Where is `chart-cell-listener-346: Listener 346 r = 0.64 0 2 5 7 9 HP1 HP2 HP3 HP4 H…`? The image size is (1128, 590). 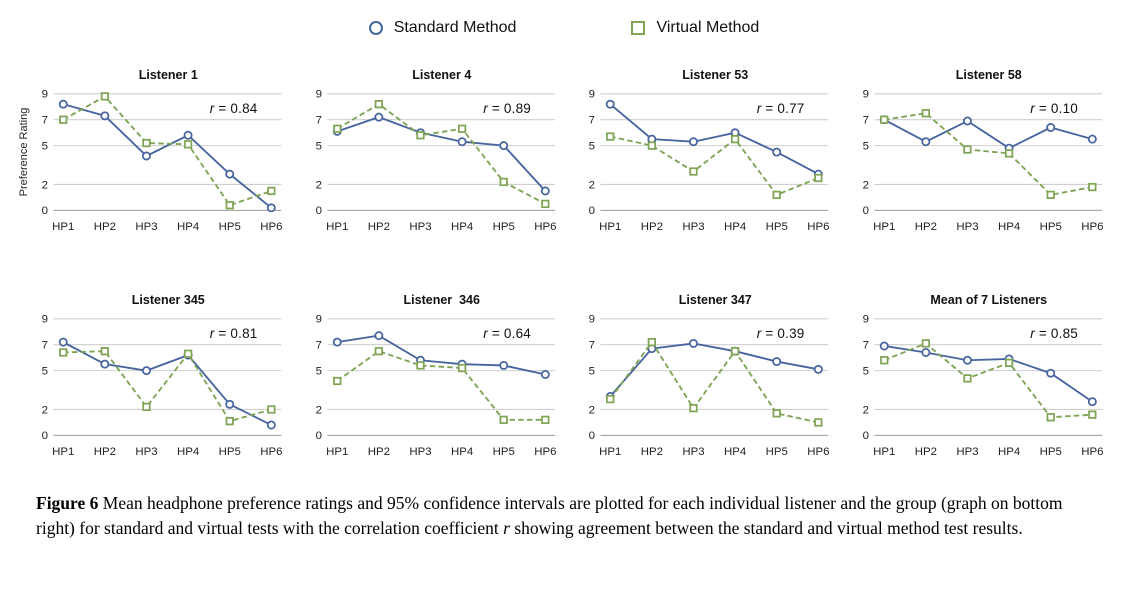 chart-cell-listener-346: Listener 346 r = 0.64 0 2 5 7 9 HP1 HP2 HP3 HP4 H… is located at coordinates (429, 377).